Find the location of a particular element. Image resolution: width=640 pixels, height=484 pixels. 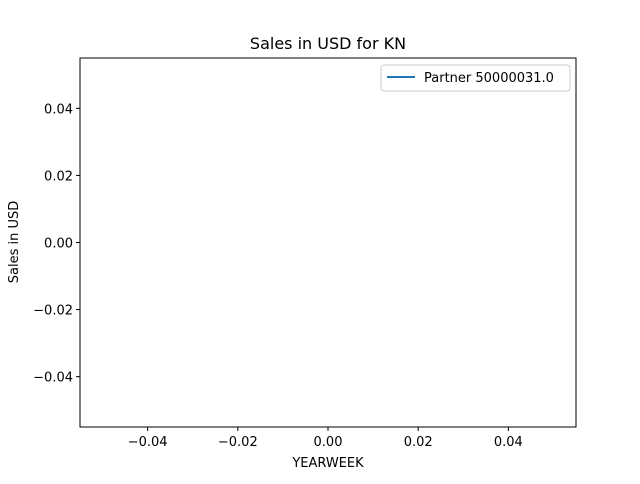

x-axis-ticks: −0.04 −0.02 0.00 0.02 0.04 is located at coordinates (325, 438).